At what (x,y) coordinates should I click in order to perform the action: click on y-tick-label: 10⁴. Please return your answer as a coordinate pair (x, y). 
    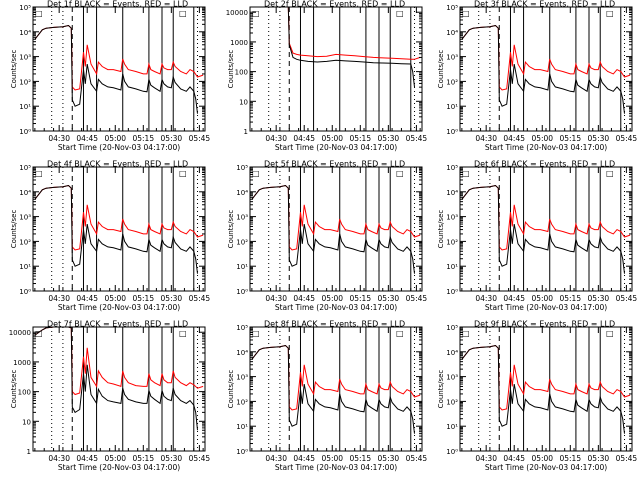
    Looking at the image, I should click on (25, 33).